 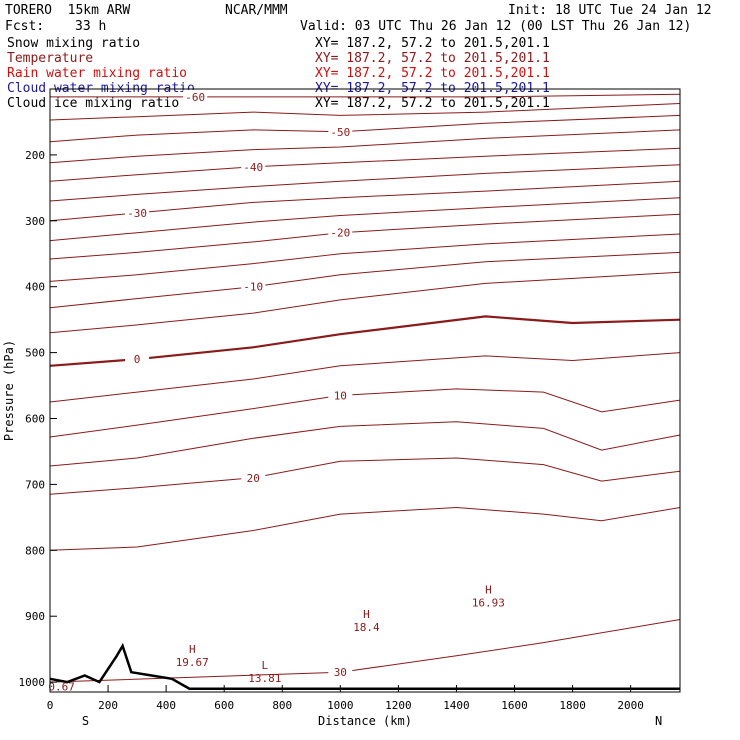 I want to click on extremum-value: 18.4, so click(x=366, y=627).